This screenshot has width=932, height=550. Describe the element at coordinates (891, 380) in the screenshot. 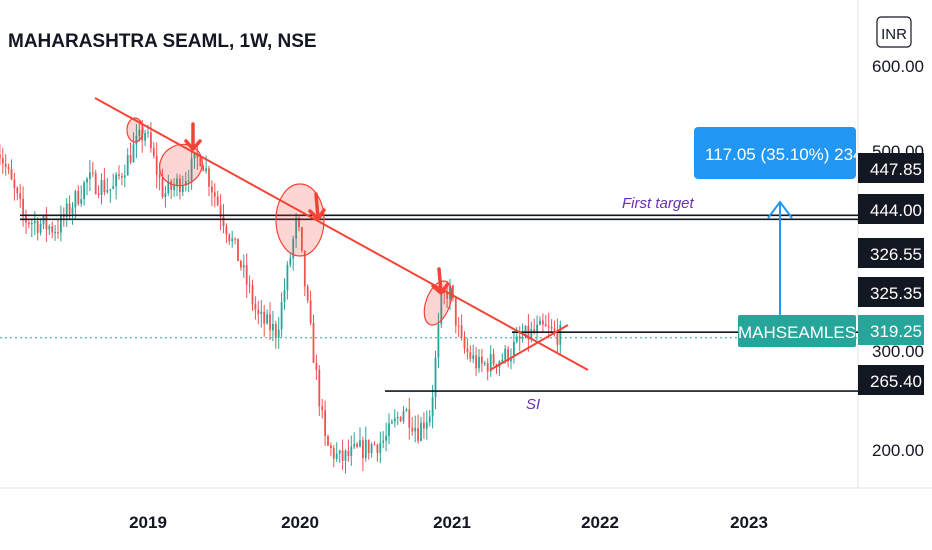

I see `price-tag: 265.40` at that location.